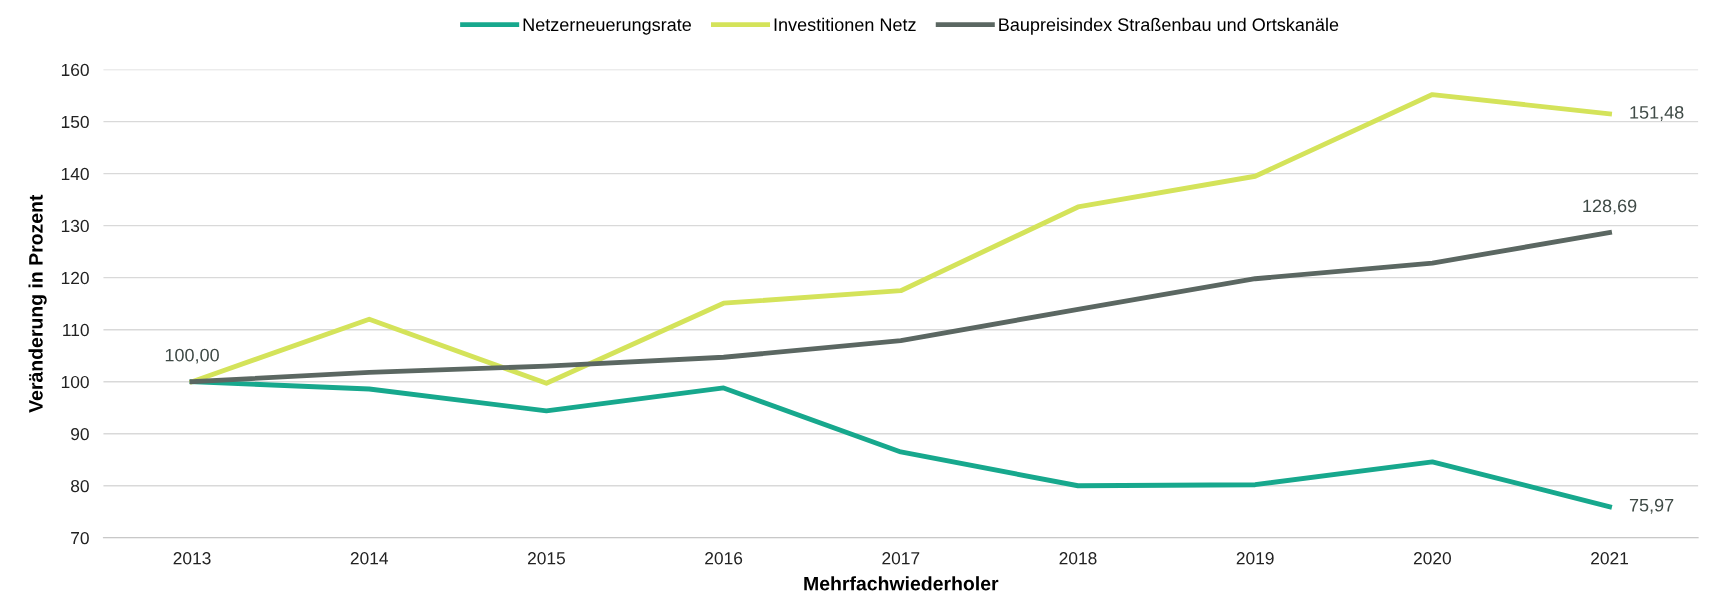 This screenshot has height=616, width=1724. Describe the element at coordinates (192, 558) in the screenshot. I see `x-tick-label: 2013` at that location.